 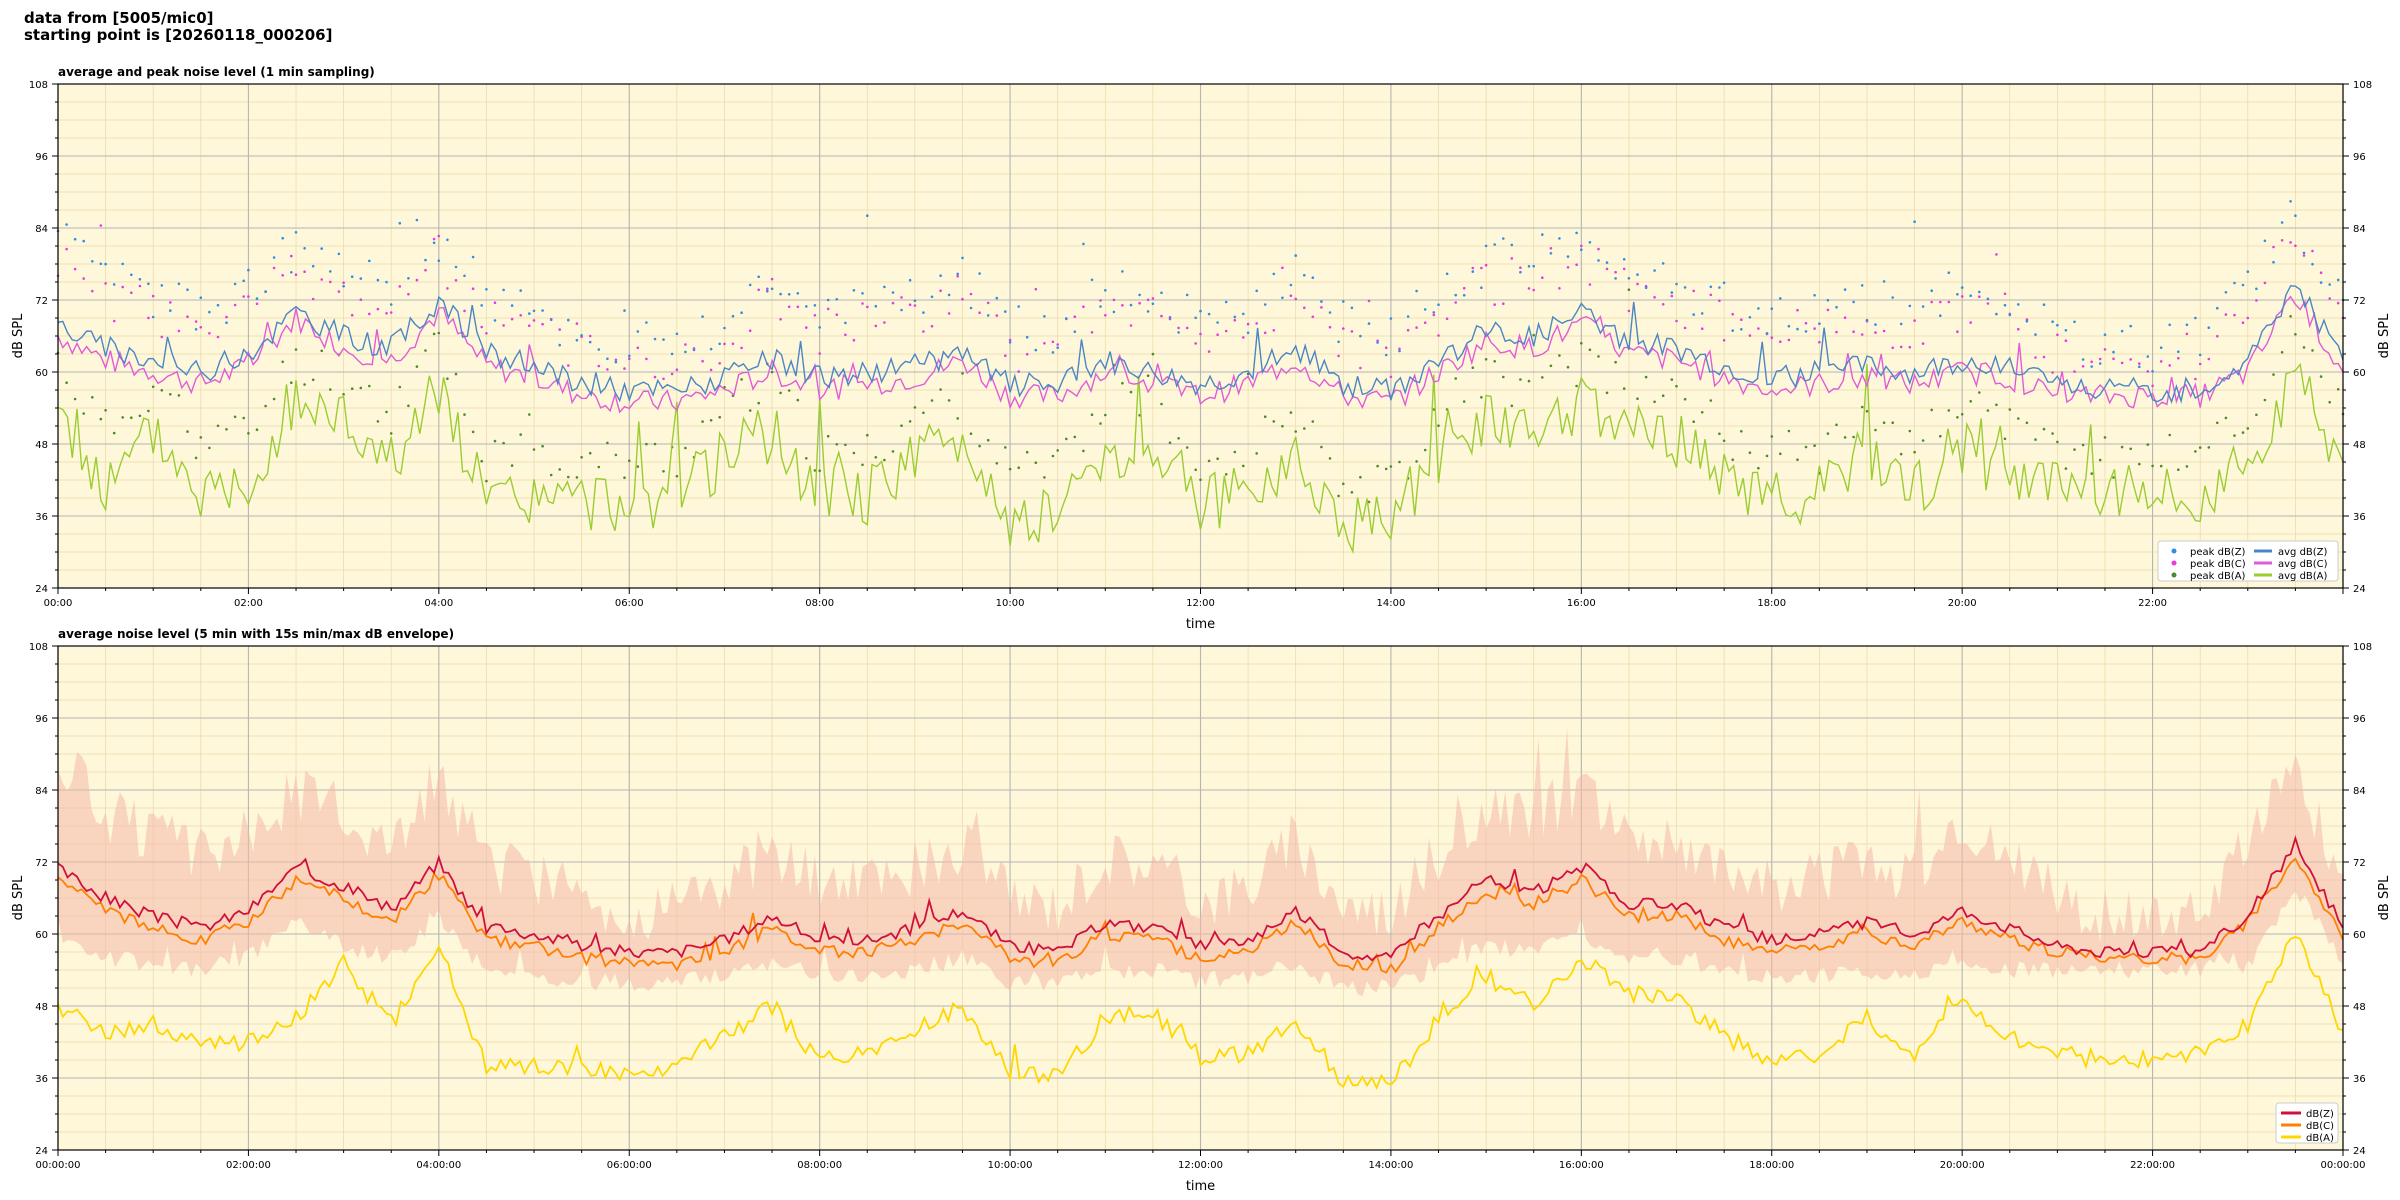 I want to click on x-tick-label: 02:00:00, so click(x=248, y=1165).